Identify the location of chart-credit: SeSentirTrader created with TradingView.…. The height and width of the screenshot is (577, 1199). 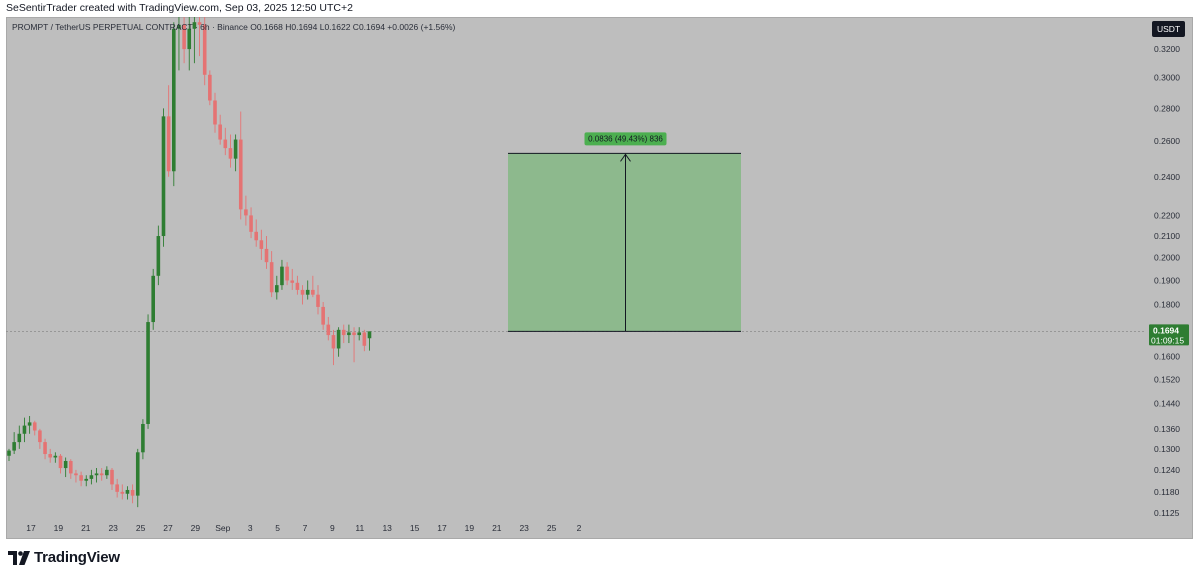
(179, 8).